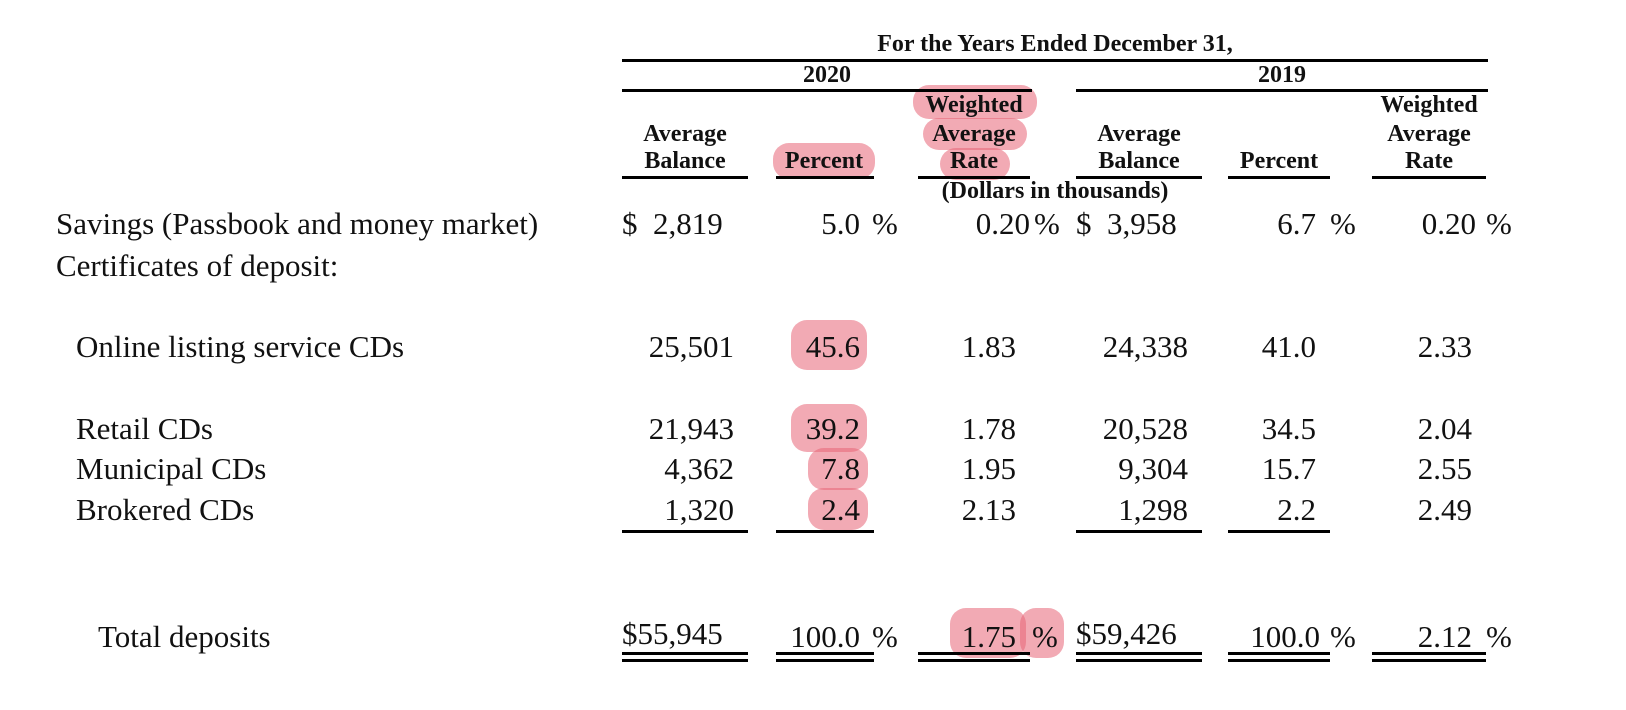 The width and height of the screenshot is (1626, 710). Describe the element at coordinates (1139, 177) in the screenshot. I see `col-2019-balance-rule` at that location.